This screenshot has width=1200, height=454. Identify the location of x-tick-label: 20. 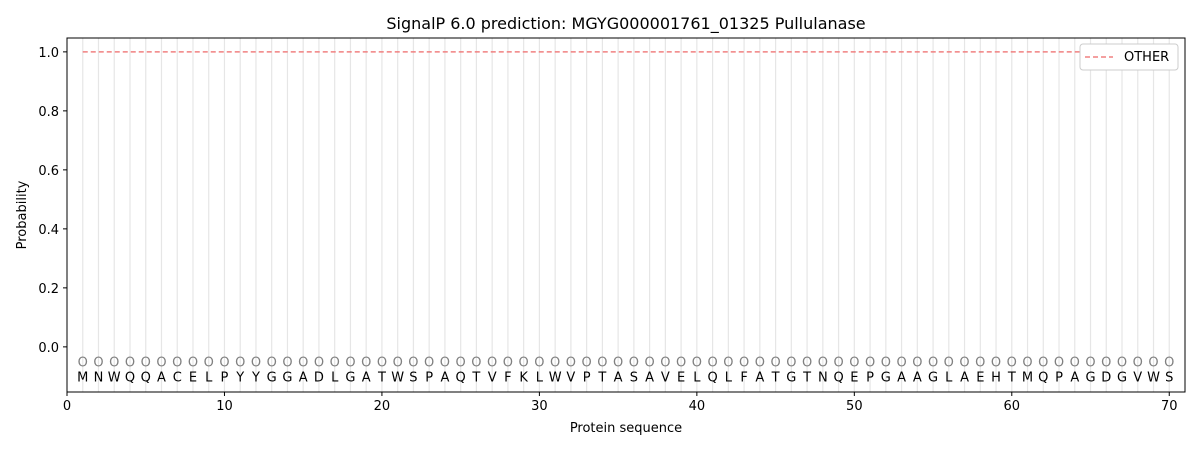
(382, 406).